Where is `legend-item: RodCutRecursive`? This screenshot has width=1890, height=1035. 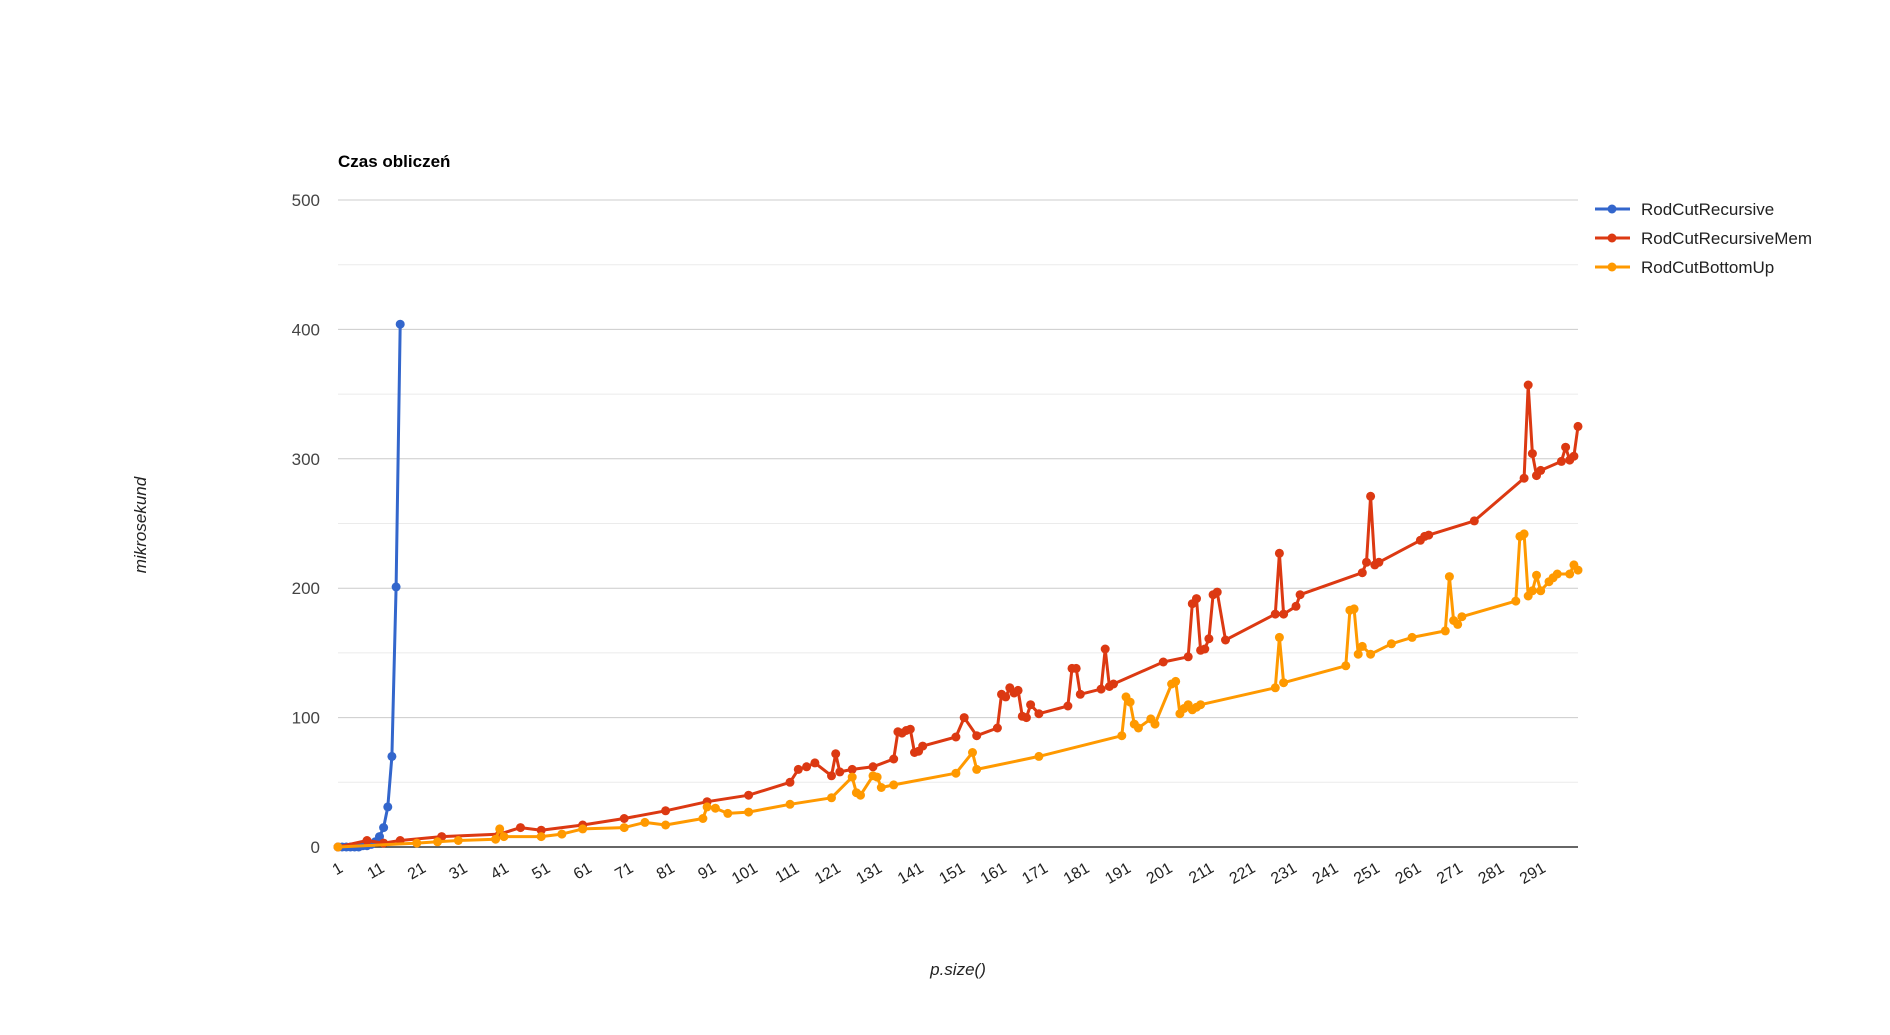
legend-item: RodCutRecursive is located at coordinates (1684, 209).